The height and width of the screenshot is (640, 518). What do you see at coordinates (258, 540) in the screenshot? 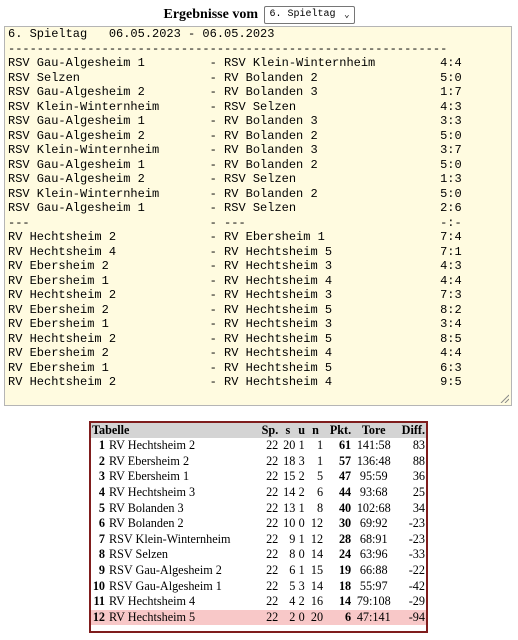
I see `table-row: 7 RSV Klein-Winternheim 22 9 1 12 28 68:91 -23` at bounding box center [258, 540].